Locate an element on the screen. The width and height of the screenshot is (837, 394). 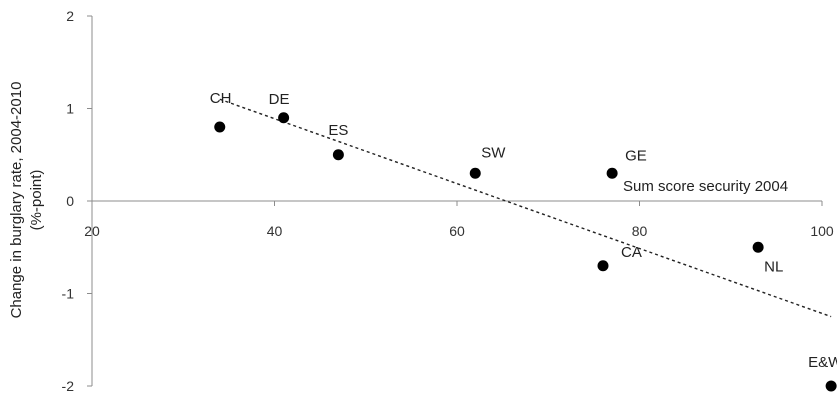
x-tick-label: 60 is located at coordinates (457, 231).